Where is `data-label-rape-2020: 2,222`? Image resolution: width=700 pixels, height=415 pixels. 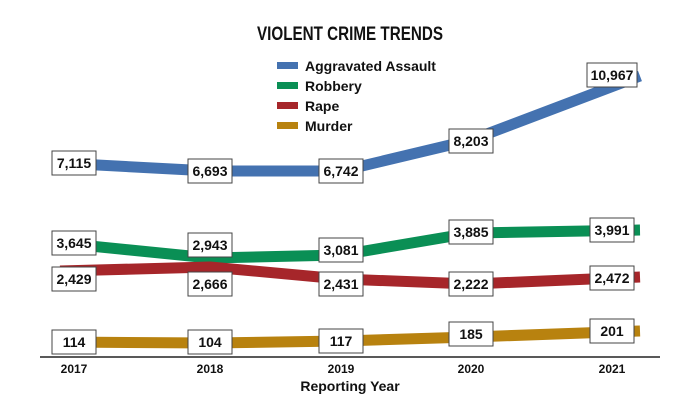 data-label-rape-2020: 2,222 is located at coordinates (471, 284).